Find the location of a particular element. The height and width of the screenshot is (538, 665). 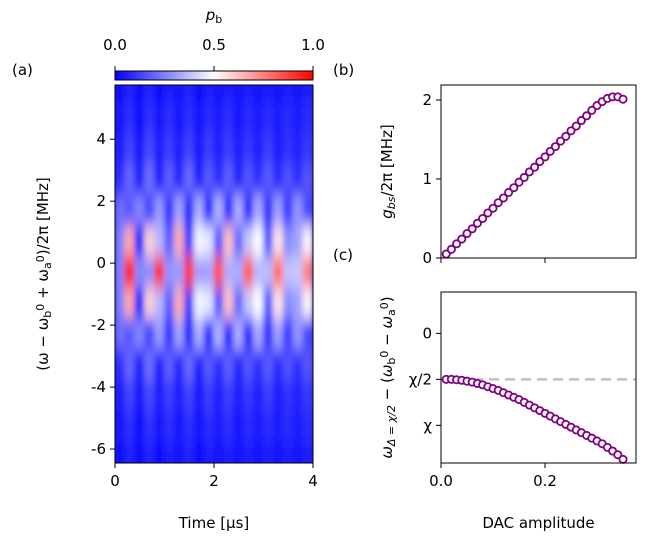

panel-label: (c) is located at coordinates (343, 255).